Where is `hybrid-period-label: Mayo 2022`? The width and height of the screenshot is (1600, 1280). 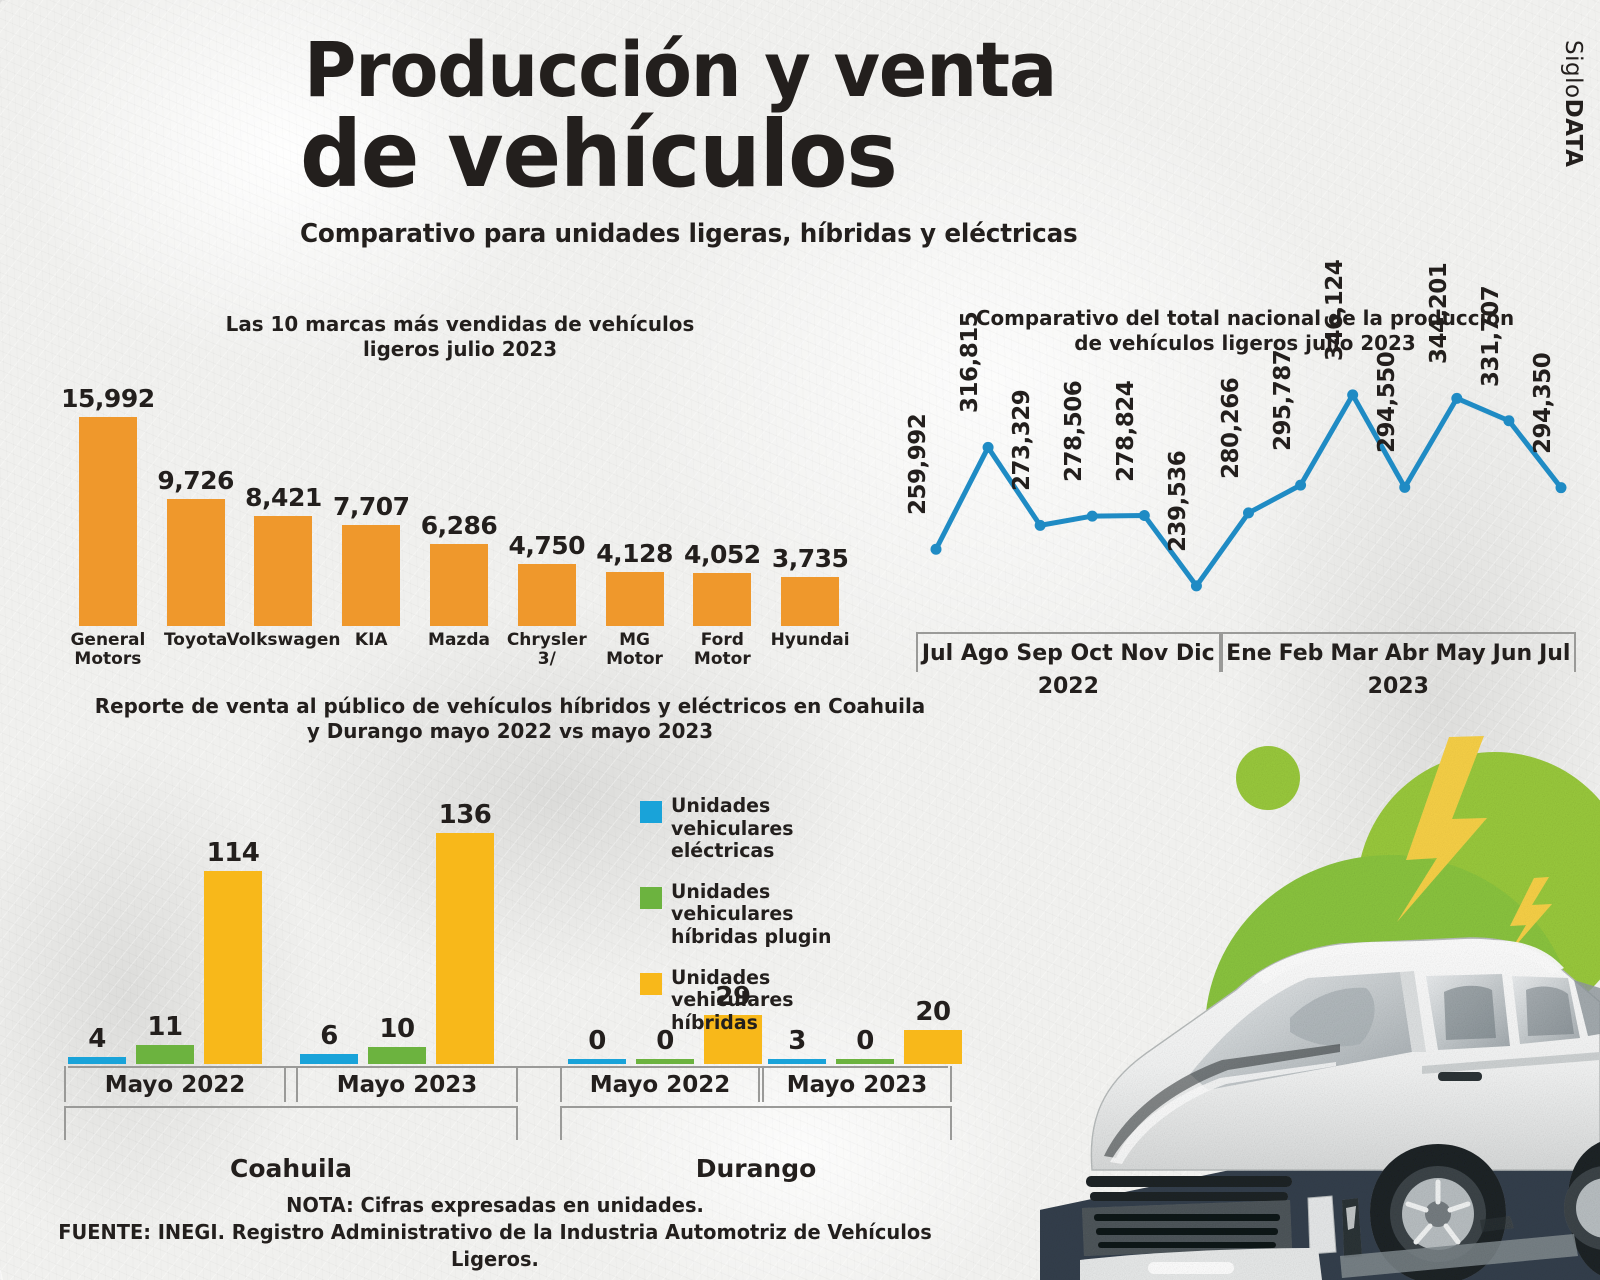
hybrid-period-label: Mayo 2022 is located at coordinates (175, 1085).